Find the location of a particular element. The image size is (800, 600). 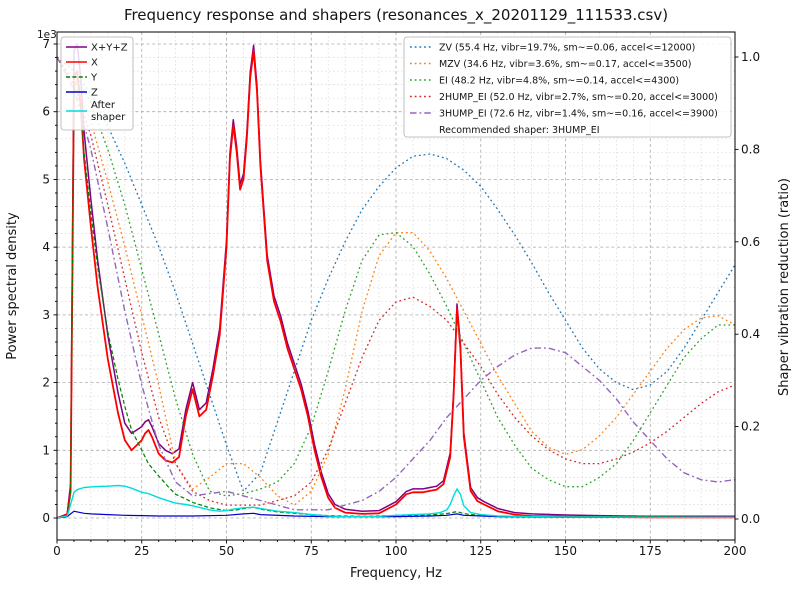

y-left-tick-label: 1 is located at coordinates (46, 450).